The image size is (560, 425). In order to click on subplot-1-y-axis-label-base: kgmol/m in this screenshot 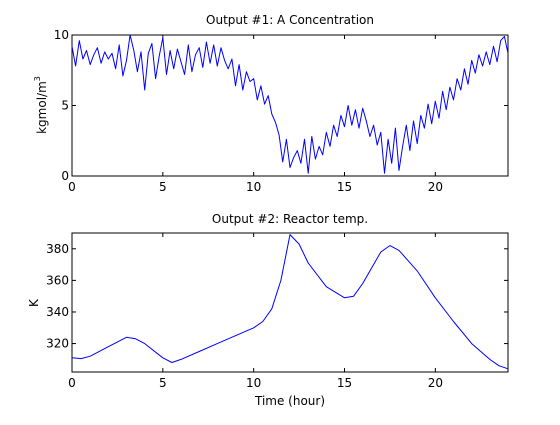, I will do `click(42, 107)`.